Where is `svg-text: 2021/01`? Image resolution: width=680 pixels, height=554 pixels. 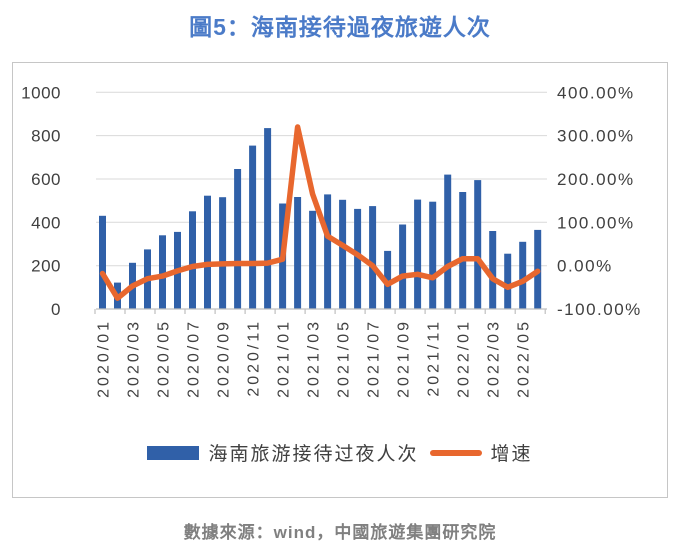
svg-text: 2021/01 is located at coordinates (284, 358).